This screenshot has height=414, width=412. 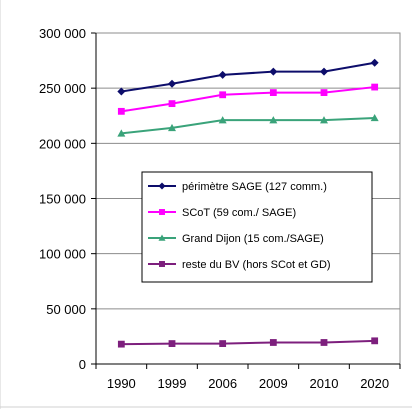 I want to click on y-tick-label: 100 000, so click(x=62, y=254).